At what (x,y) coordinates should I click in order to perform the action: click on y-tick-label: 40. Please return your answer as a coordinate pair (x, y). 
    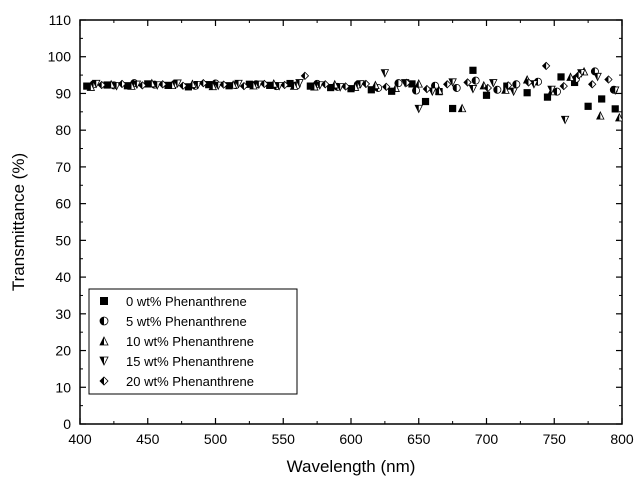
    Looking at the image, I should click on (63, 277).